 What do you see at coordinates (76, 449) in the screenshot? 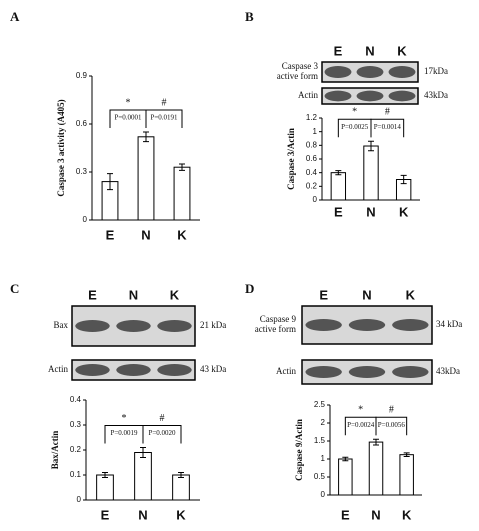
I see `y-tick-label: 0.2` at bounding box center [76, 449].